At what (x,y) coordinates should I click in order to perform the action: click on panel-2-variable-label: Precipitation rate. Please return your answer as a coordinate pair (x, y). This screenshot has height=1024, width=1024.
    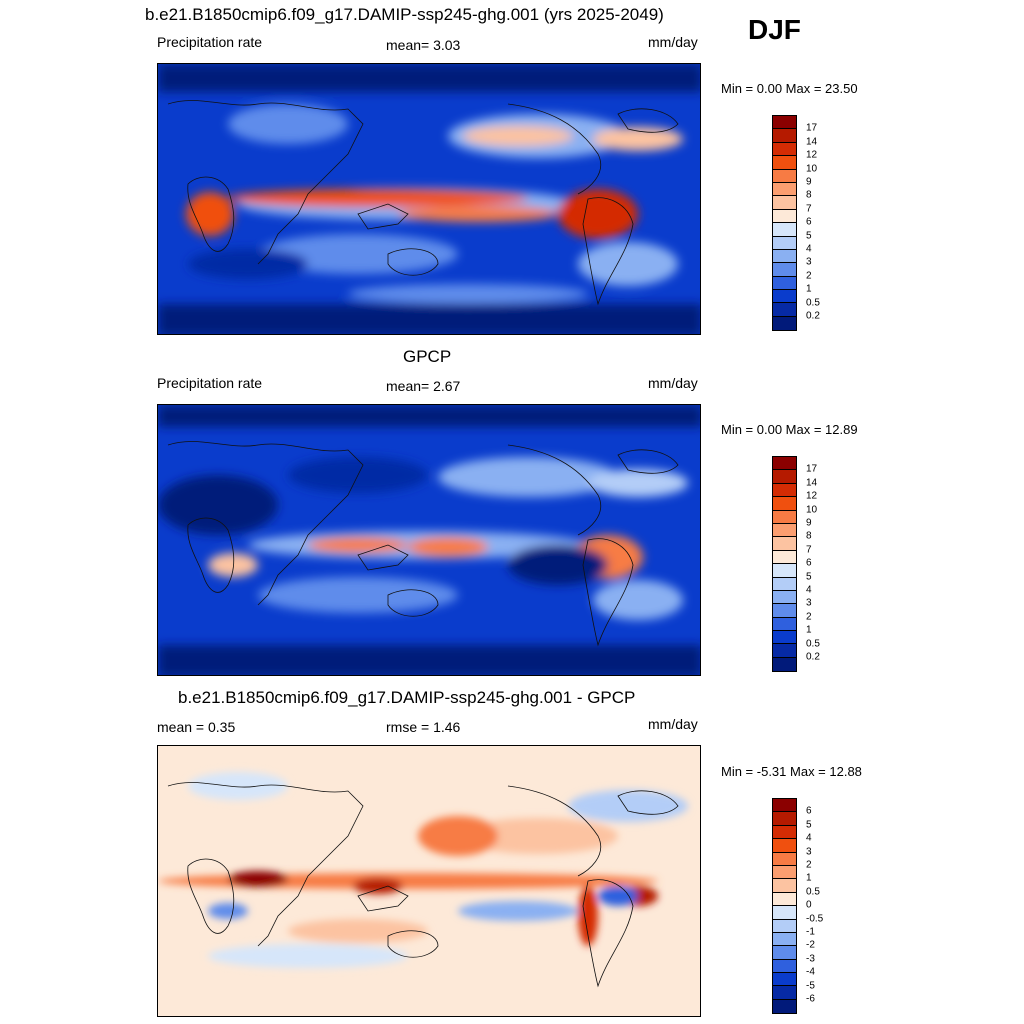
    Looking at the image, I should click on (210, 383).